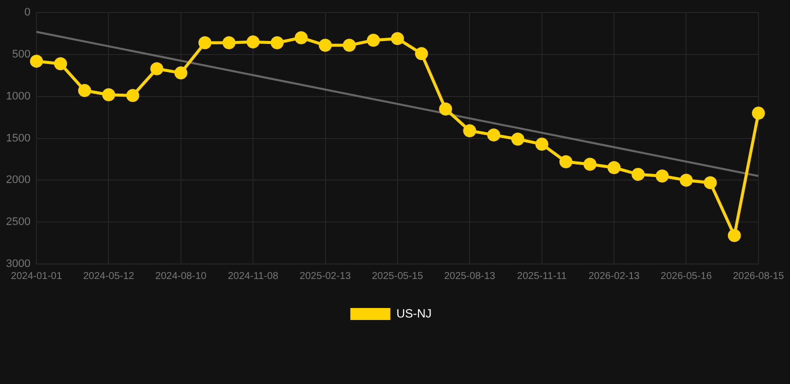 This screenshot has height=384, width=790. Describe the element at coordinates (18, 264) in the screenshot. I see `y-tick-label: 3000` at that location.